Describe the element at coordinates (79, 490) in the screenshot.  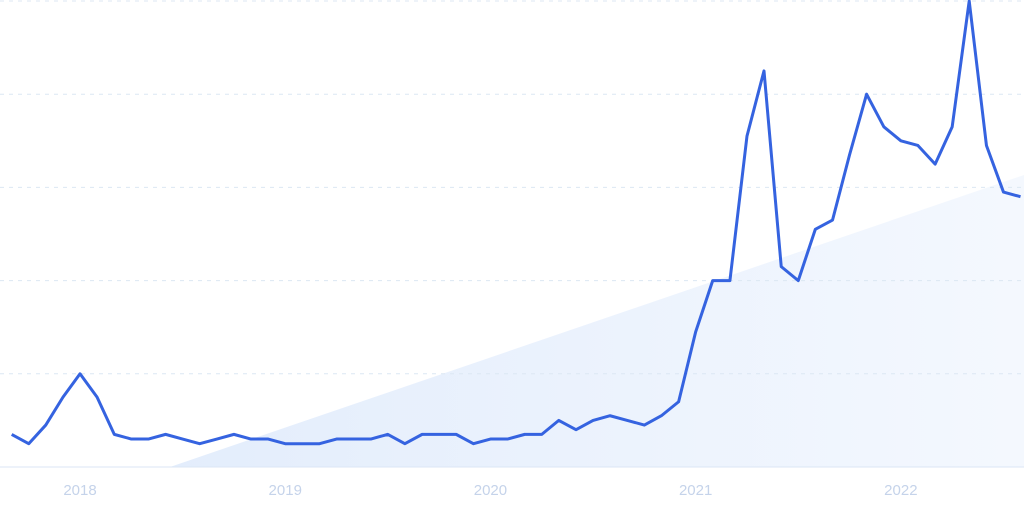
I see `x-tick-label: 2018` at that location.